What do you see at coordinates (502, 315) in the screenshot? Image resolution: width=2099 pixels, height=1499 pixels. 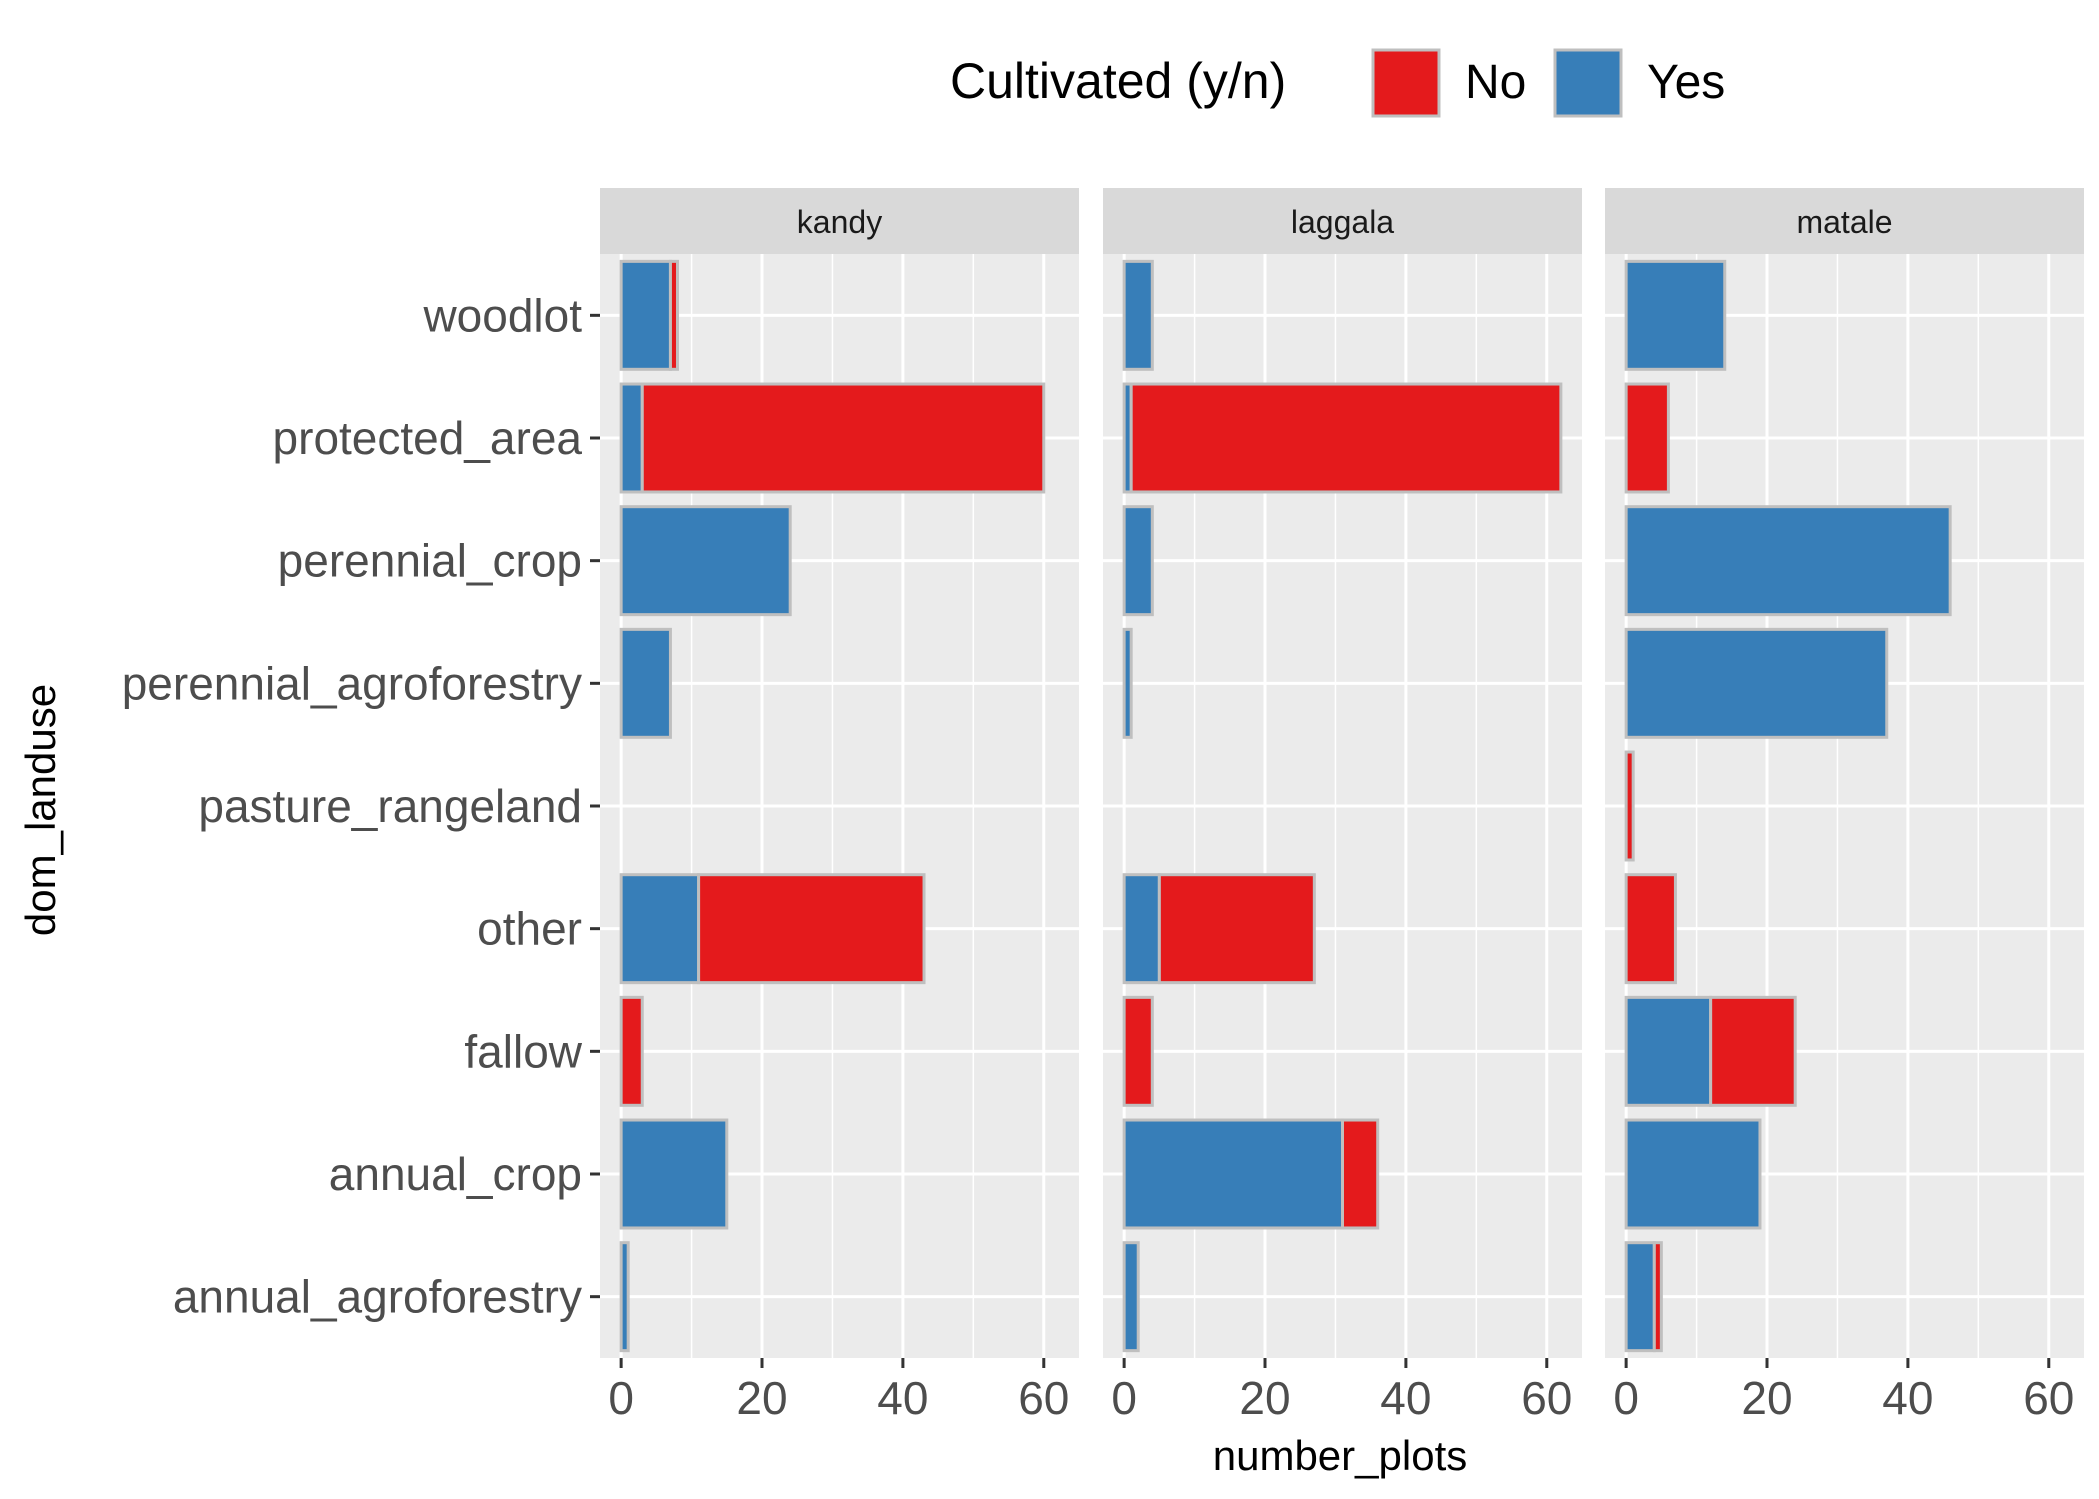 I see `y-tick-label: woodlot` at bounding box center [502, 315].